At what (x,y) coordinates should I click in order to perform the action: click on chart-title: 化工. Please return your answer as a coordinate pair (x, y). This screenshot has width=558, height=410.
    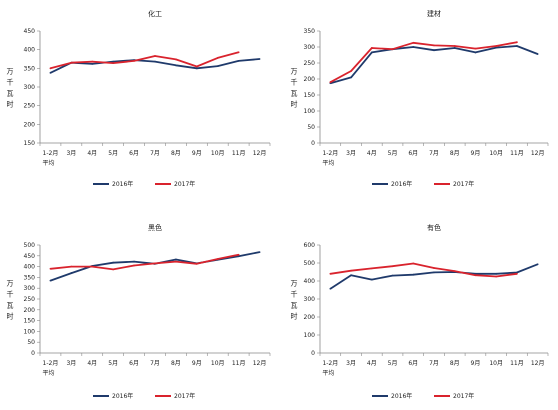
    Looking at the image, I should click on (155, 13).